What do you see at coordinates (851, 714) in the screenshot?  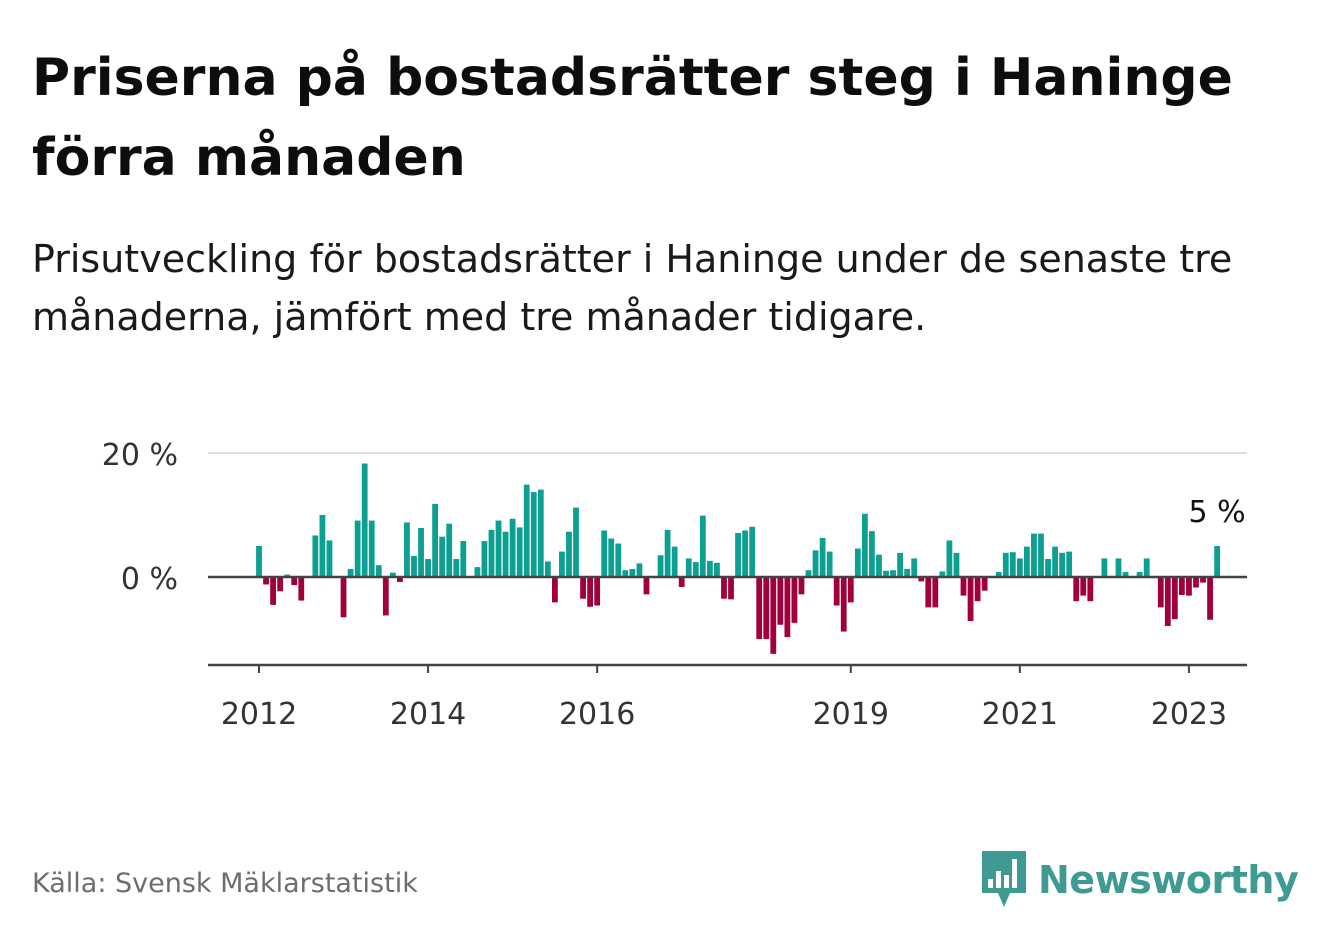 I see `x-tick-label: 2019` at bounding box center [851, 714].